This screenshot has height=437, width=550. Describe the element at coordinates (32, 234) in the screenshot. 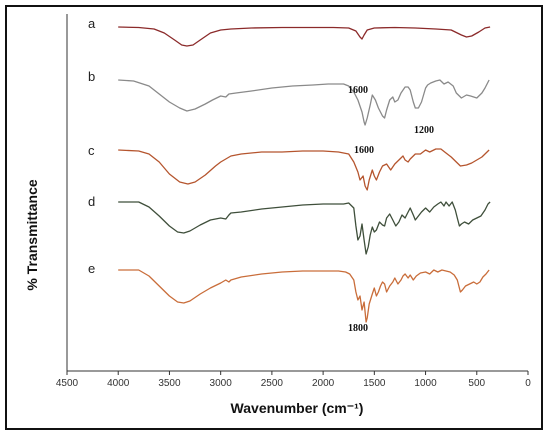

I see `y-axis-title: % Transmittance` at that location.